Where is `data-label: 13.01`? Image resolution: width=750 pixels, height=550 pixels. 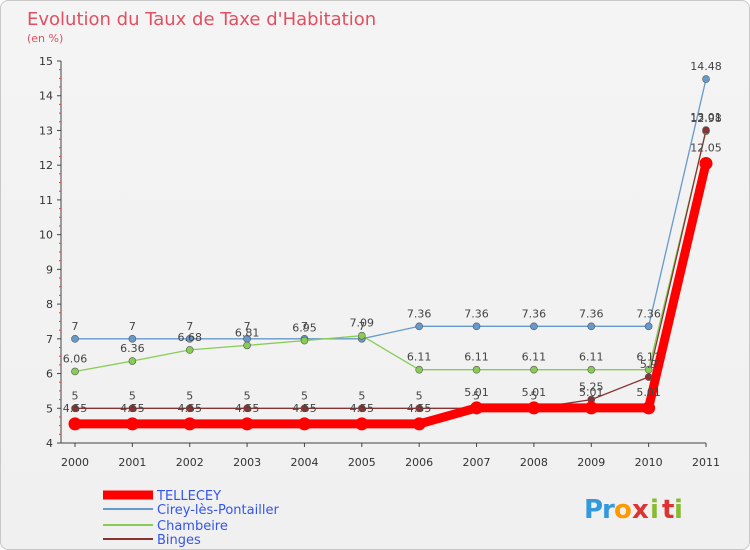 data-label: 13.01 is located at coordinates (706, 117).